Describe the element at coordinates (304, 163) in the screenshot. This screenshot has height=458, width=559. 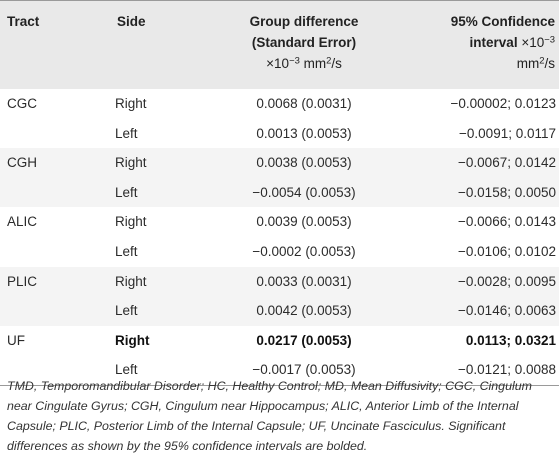
I see `cell-group-difference: 0.0038 (0.0053)` at that location.